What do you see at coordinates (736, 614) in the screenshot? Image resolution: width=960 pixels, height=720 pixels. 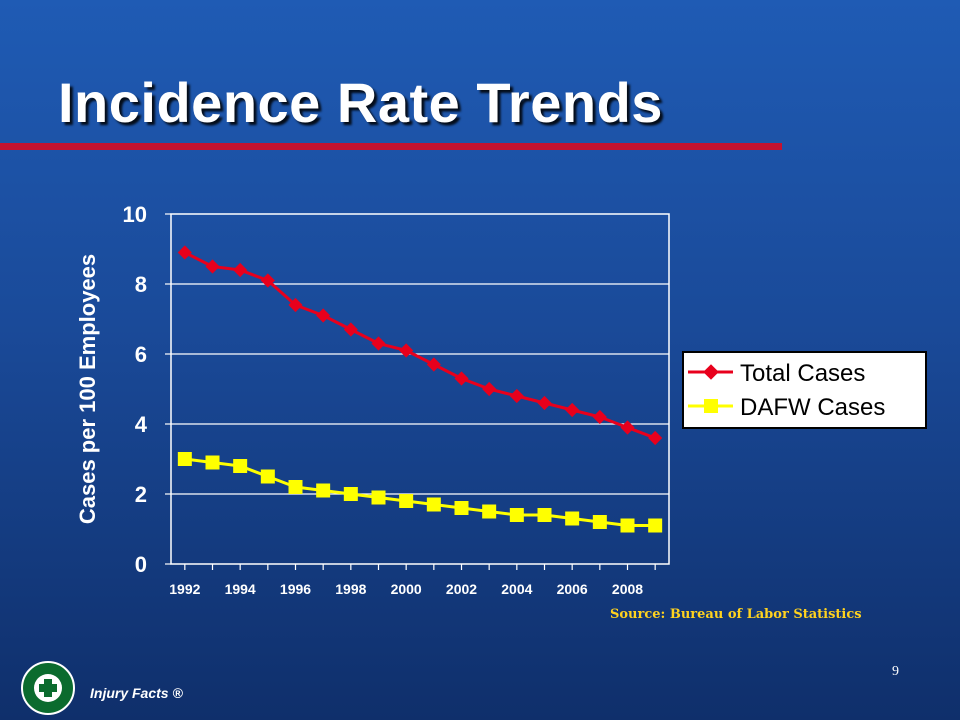 I see `source-note: Source: Bureau of Labor Statistics` at bounding box center [736, 614].